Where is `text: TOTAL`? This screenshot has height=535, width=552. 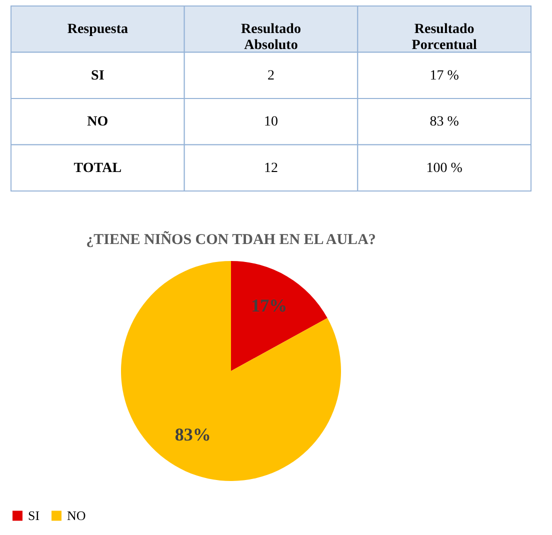
text: TOTAL is located at coordinates (98, 168).